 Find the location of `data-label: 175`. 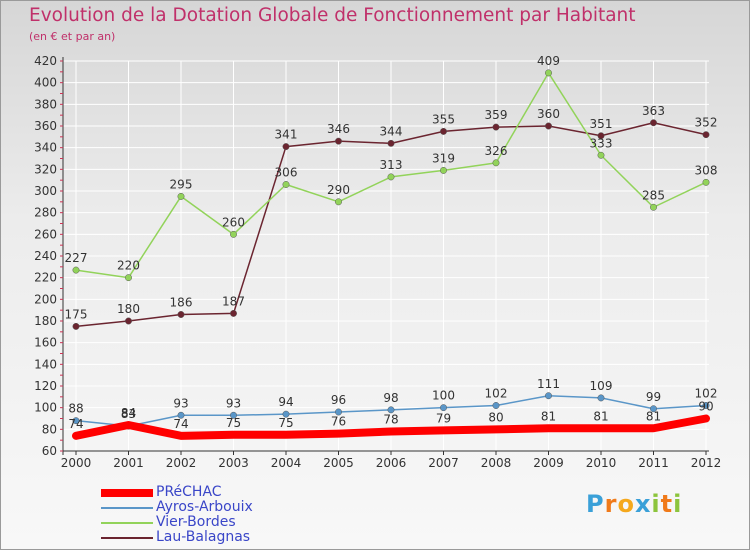

data-label: 175 is located at coordinates (76, 314).